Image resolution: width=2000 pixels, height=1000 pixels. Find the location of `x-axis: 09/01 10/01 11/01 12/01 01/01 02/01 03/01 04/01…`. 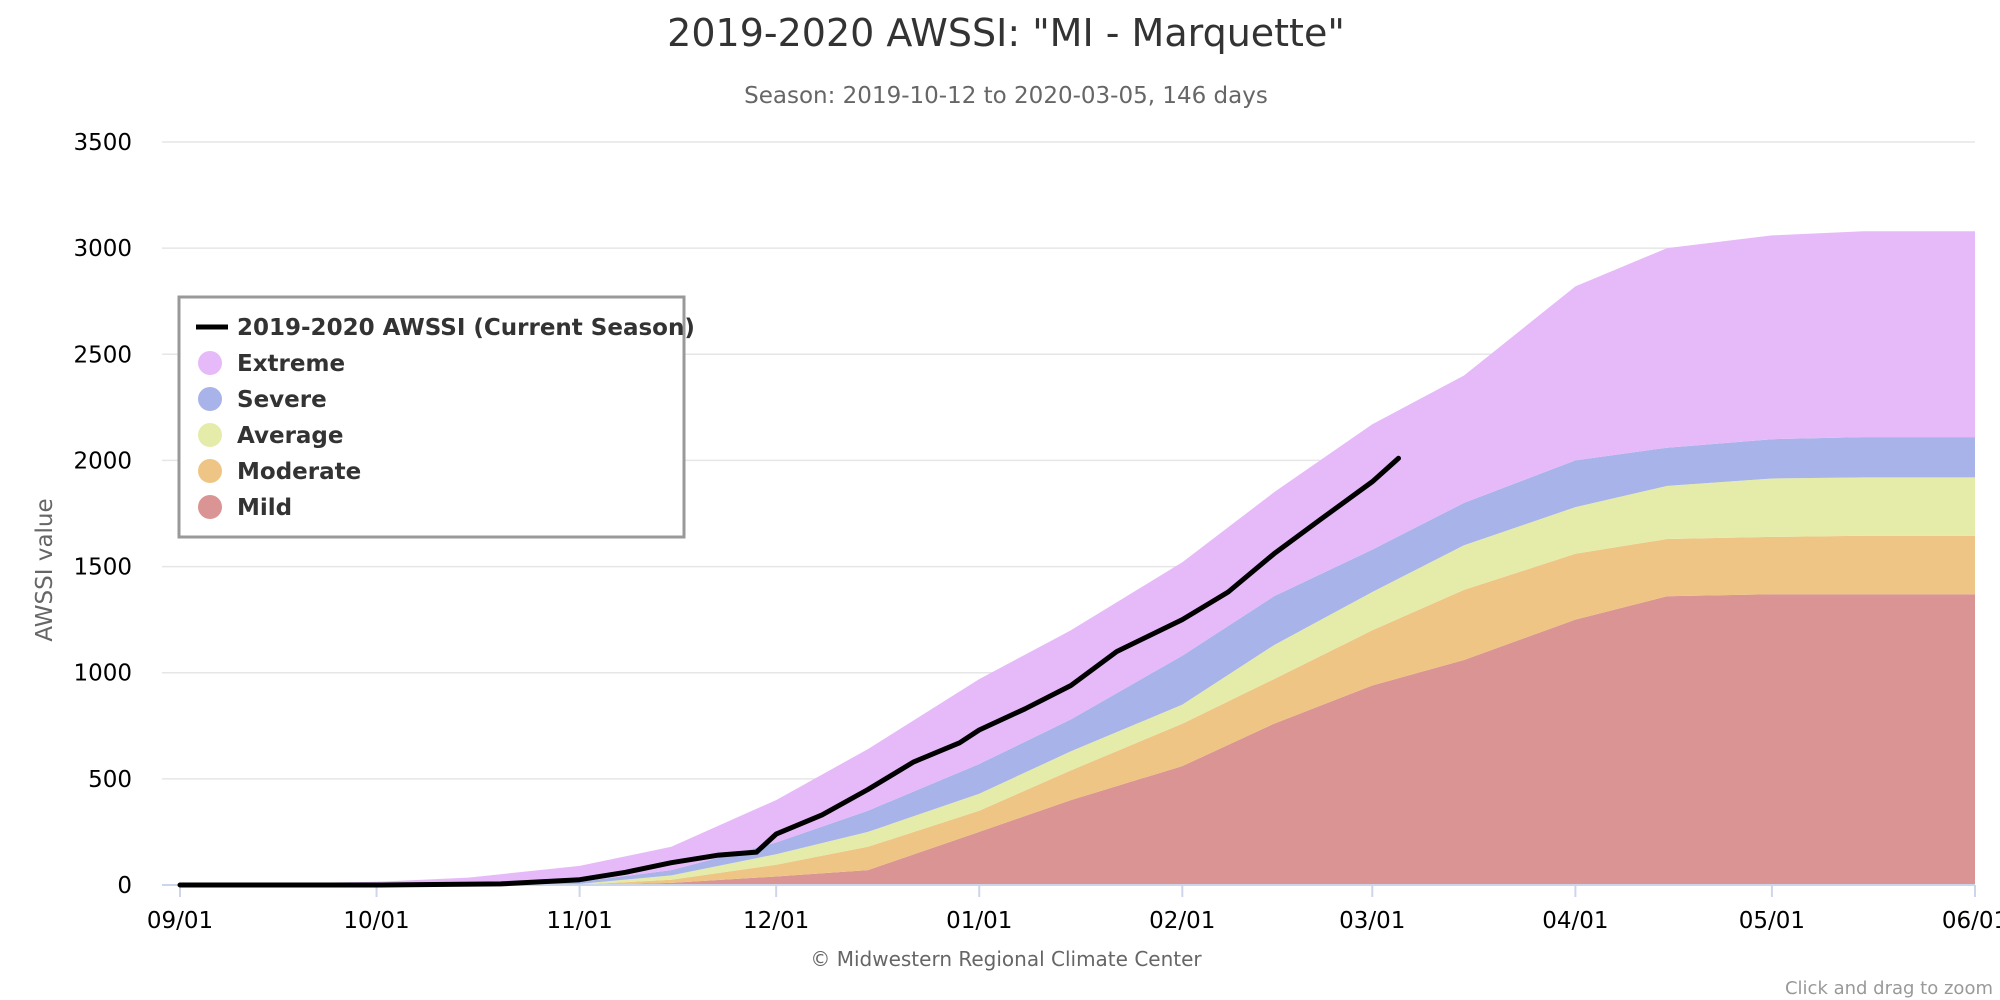

x-axis: 09/01 10/01 11/01 12/01 01/01 02/01 03/01 04/01… is located at coordinates (1073, 909).